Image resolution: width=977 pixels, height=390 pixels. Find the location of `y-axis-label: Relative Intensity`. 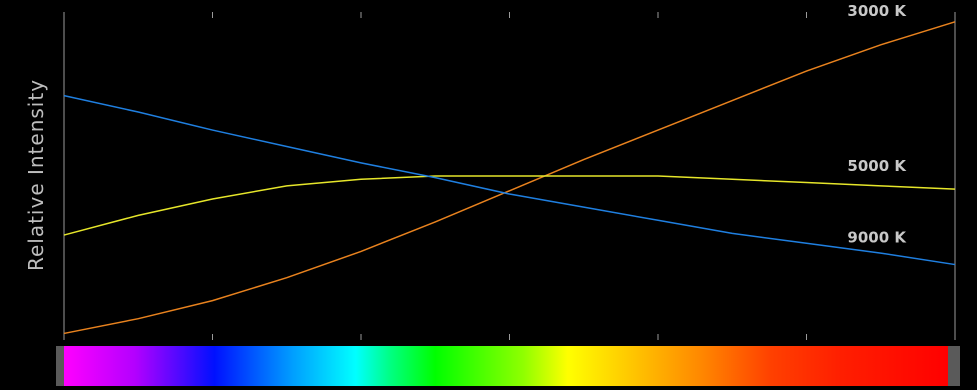

y-axis-label: Relative Intensity is located at coordinates (36, 175).